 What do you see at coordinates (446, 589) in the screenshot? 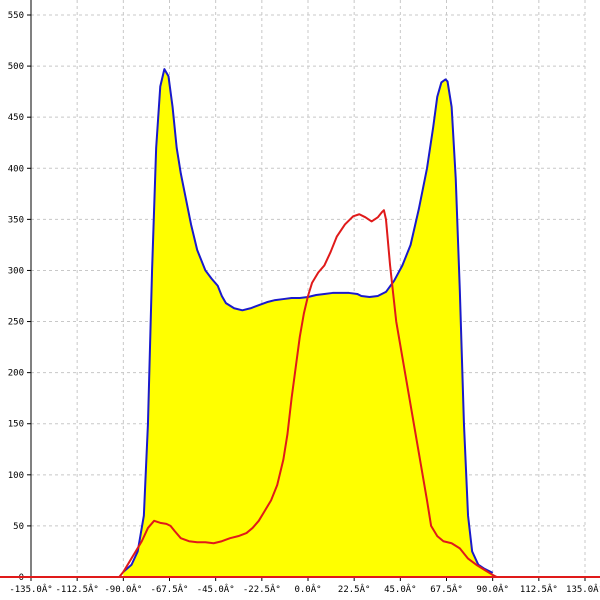
I see `x-tick-label: 67.5Â°` at bounding box center [446, 589].